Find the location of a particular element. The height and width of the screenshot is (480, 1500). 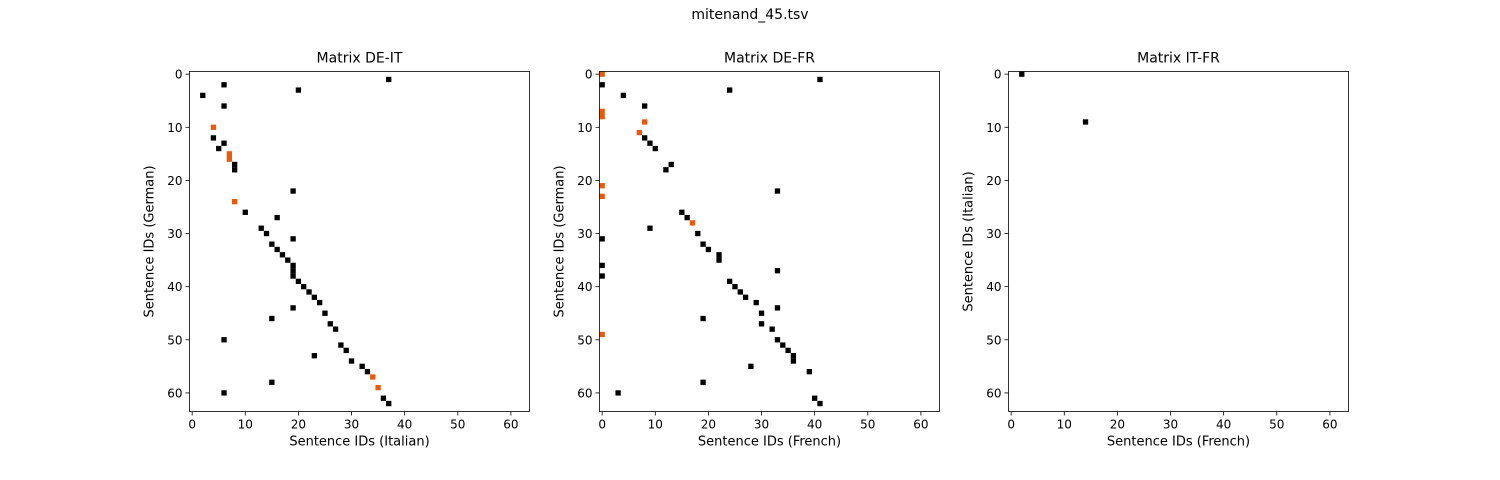

panel-title: Matrix DE-FR is located at coordinates (769, 59).